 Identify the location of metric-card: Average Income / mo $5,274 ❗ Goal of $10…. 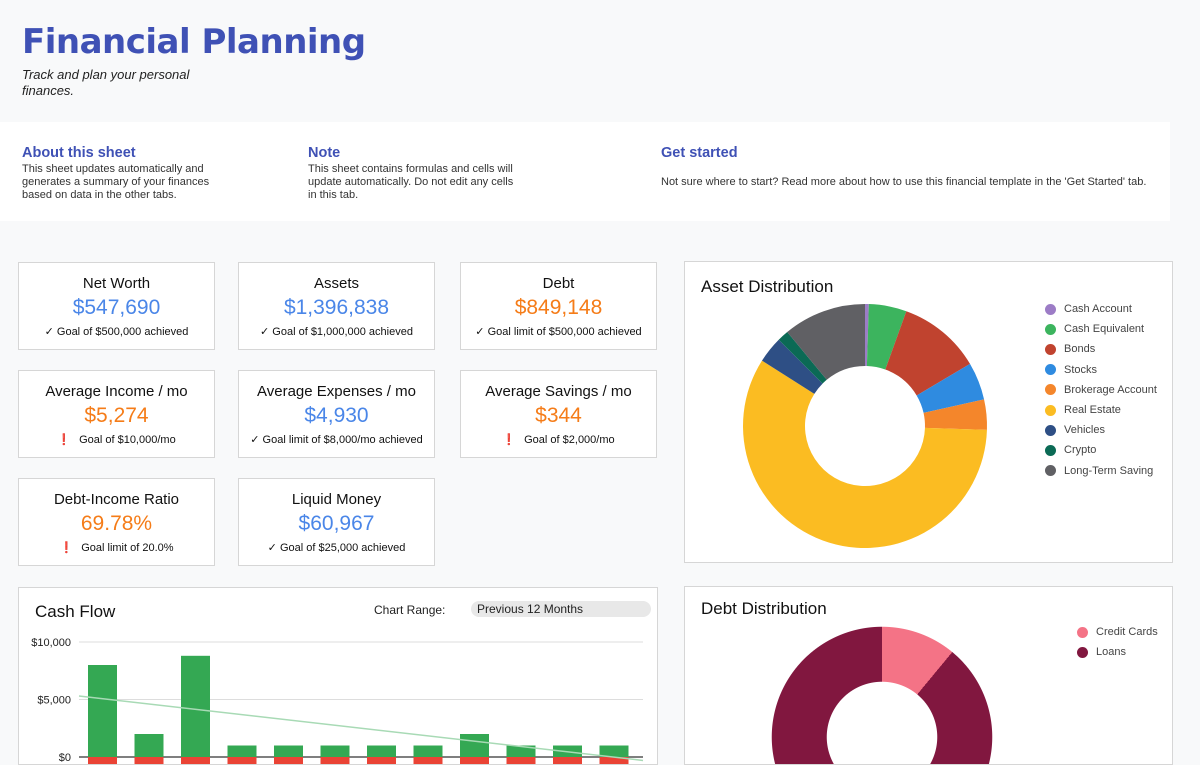
(116, 414).